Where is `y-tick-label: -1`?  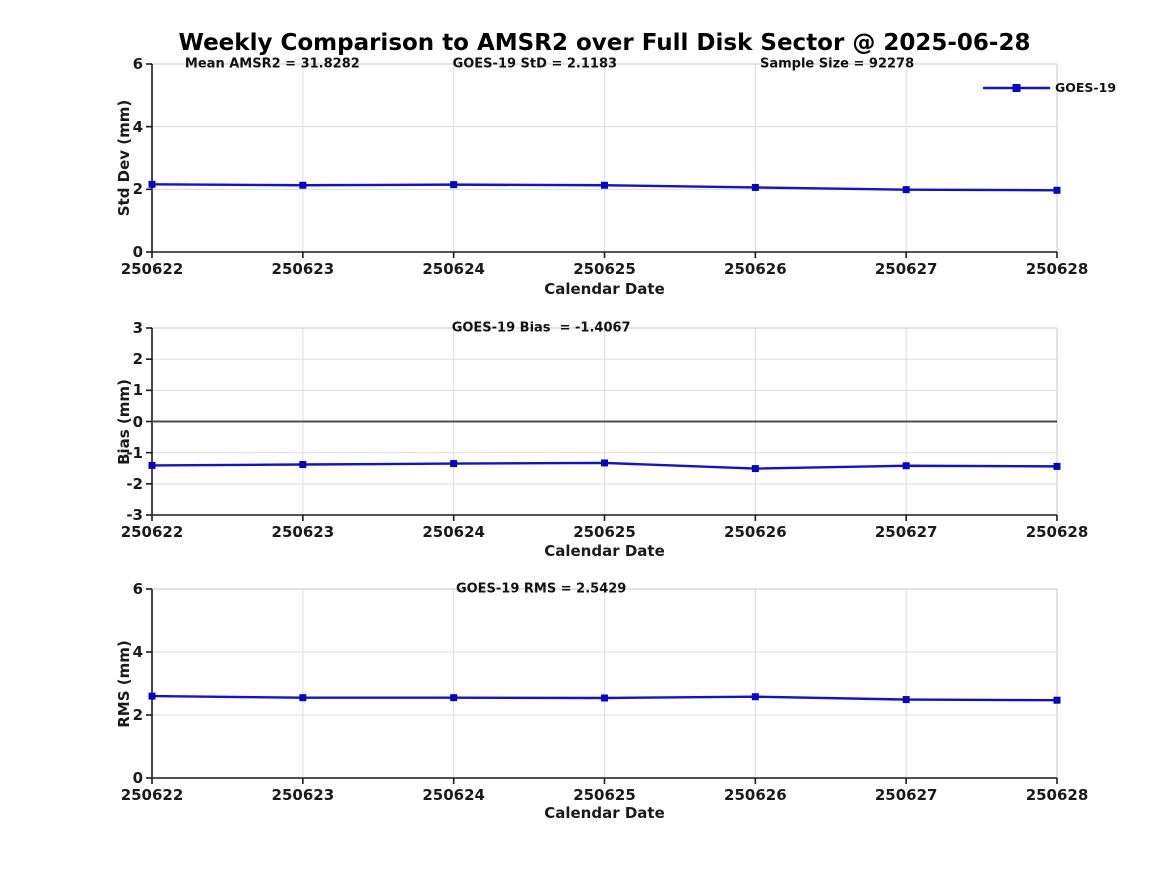 y-tick-label: -1 is located at coordinates (134, 452).